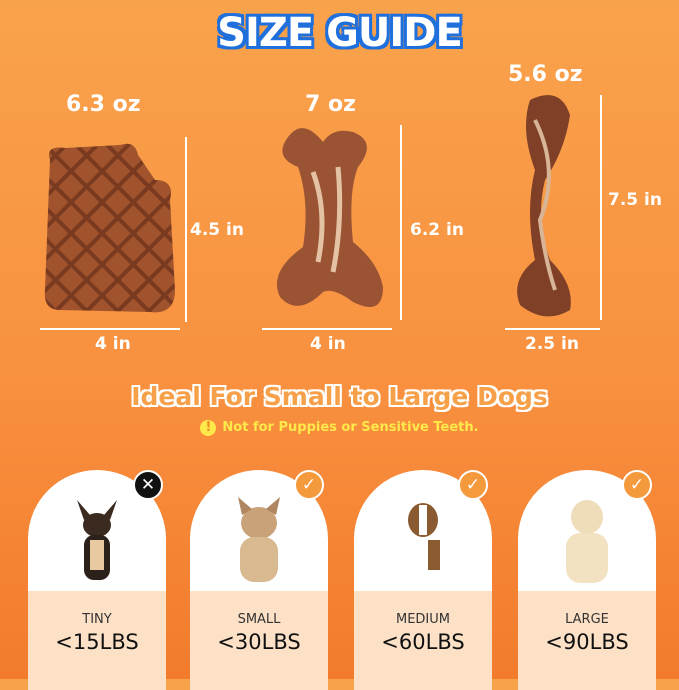 This screenshot has width=679, height=690. What do you see at coordinates (259, 539) in the screenshot?
I see `french-bulldog-image` at bounding box center [259, 539].